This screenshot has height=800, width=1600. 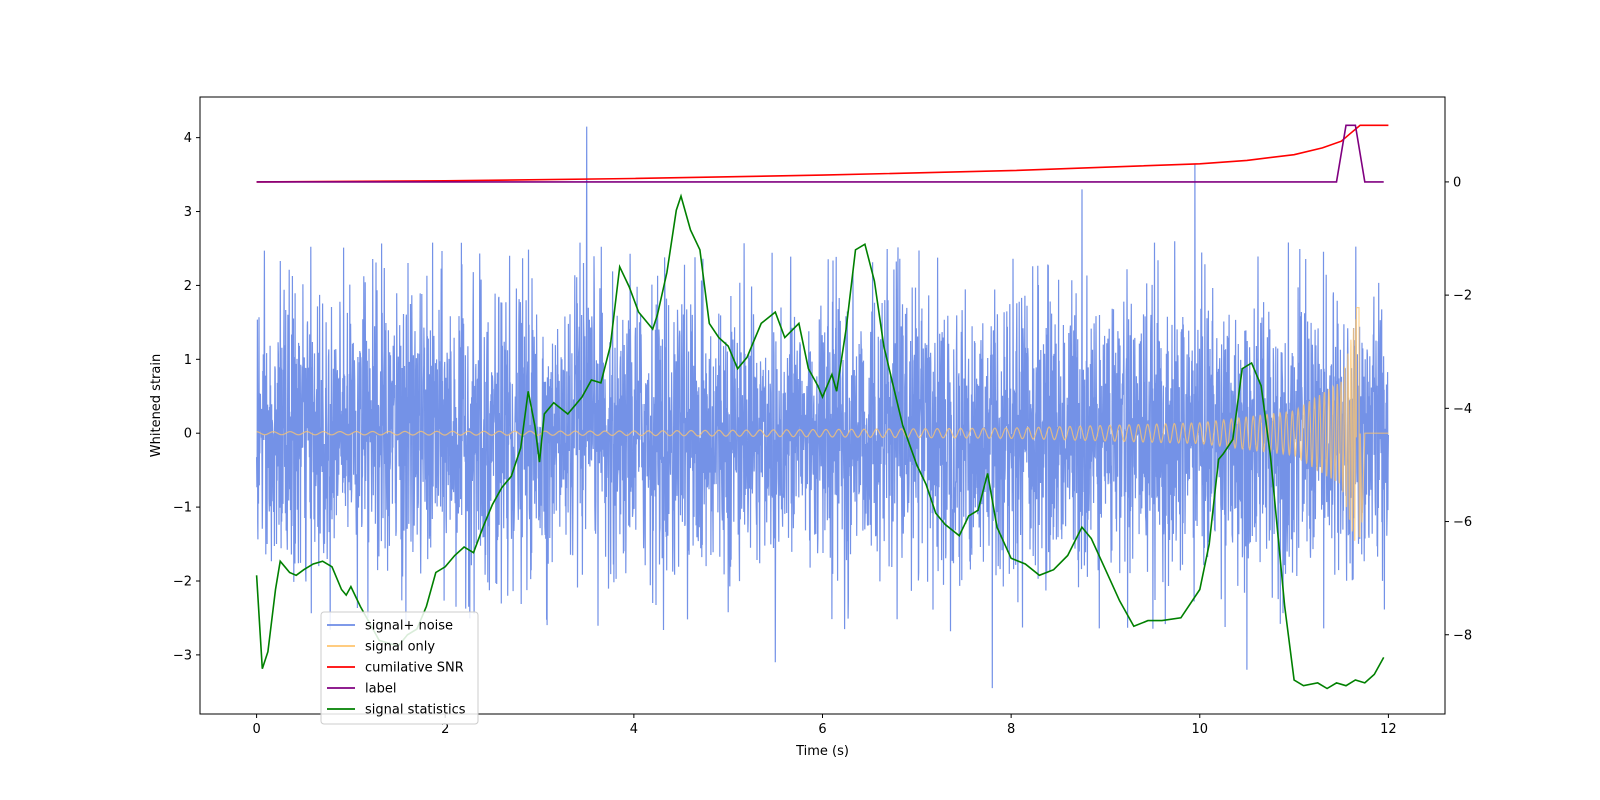 What do you see at coordinates (380, 689) in the screenshot?
I see `legend-entry-label: label` at bounding box center [380, 689].